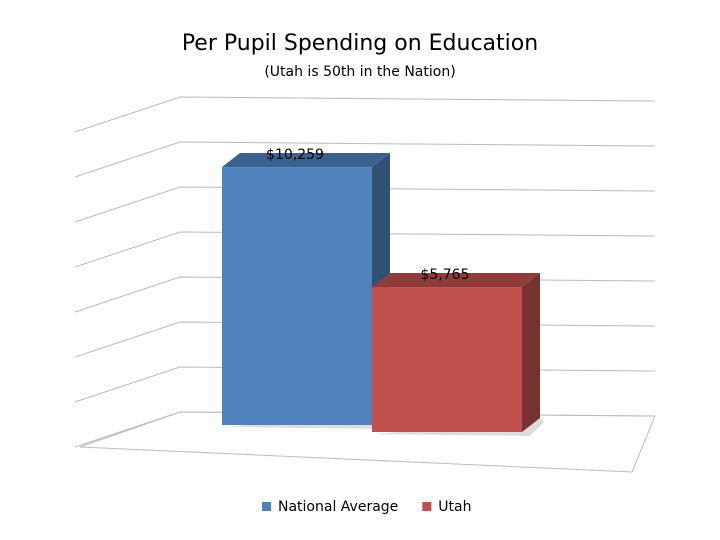 The width and height of the screenshot is (720, 540). I want to click on chart-title: Per Pupil Spending on Education, so click(360, 43).